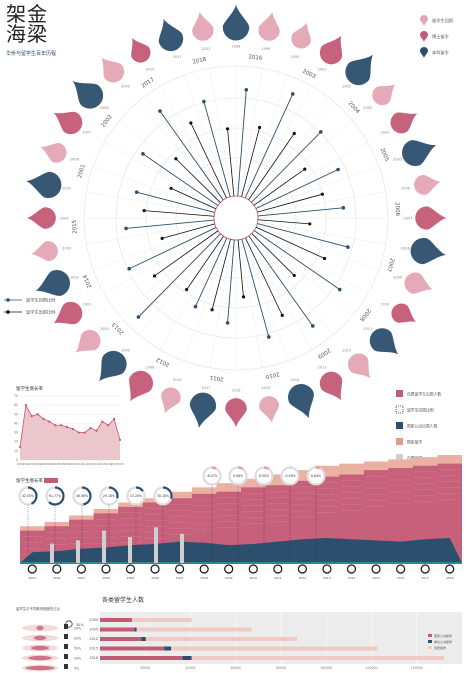  What do you see at coordinates (163, 362) in the screenshot?
I see `year-label: 2012` at bounding box center [163, 362].